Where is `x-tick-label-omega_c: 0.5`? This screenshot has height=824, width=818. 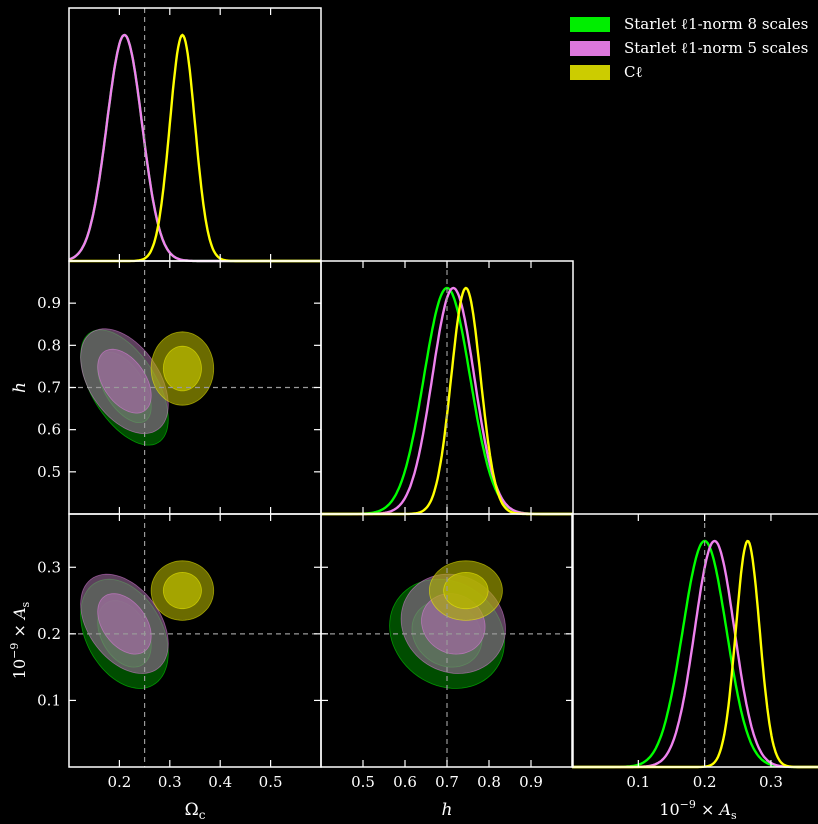 x-tick-label-omega_c: 0.5 is located at coordinates (271, 782).